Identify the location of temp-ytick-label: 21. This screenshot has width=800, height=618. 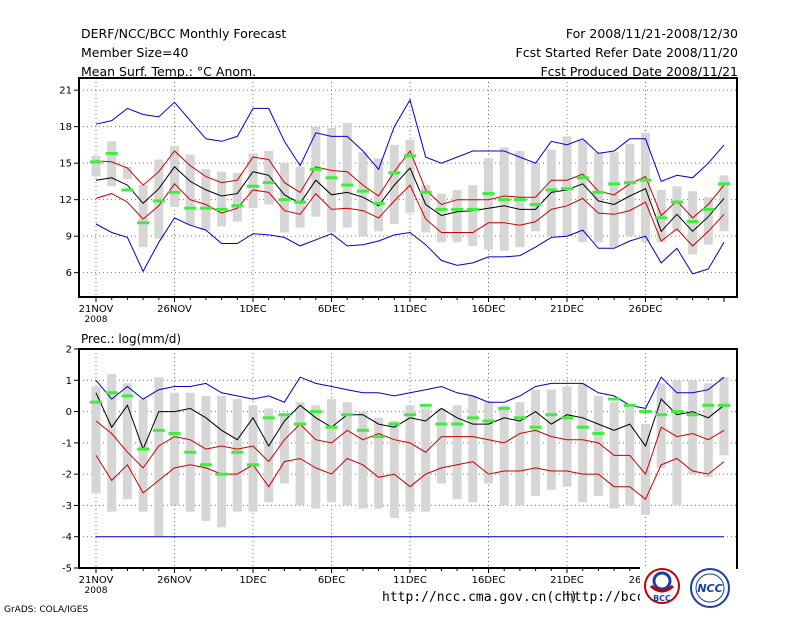
(65, 91).